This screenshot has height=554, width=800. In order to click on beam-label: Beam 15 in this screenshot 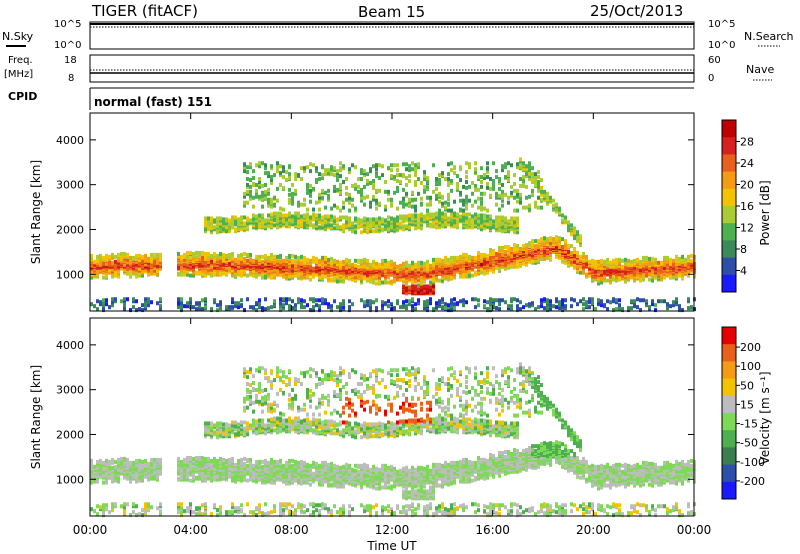, I will do `click(391, 12)`.